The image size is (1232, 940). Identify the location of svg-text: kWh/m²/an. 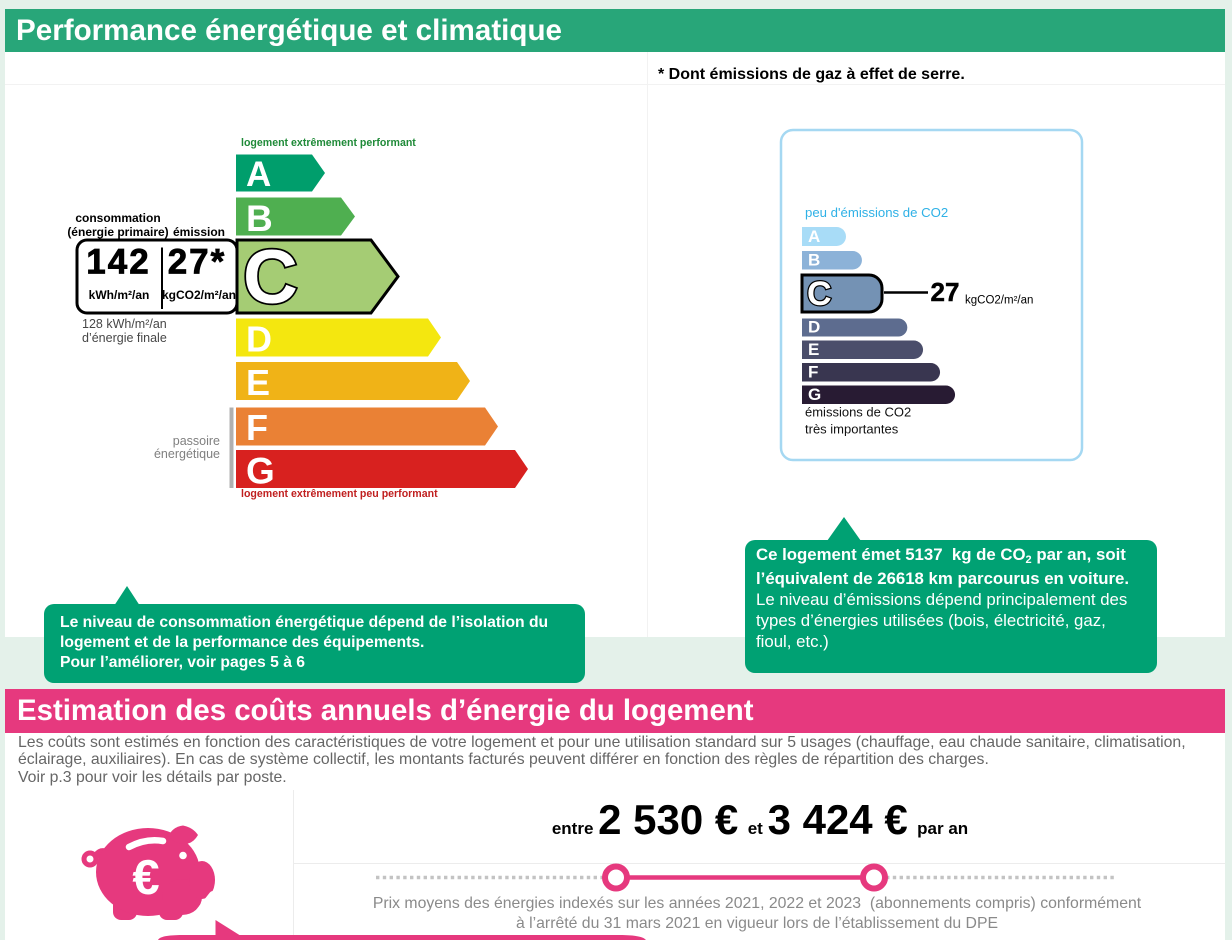
(119, 295).